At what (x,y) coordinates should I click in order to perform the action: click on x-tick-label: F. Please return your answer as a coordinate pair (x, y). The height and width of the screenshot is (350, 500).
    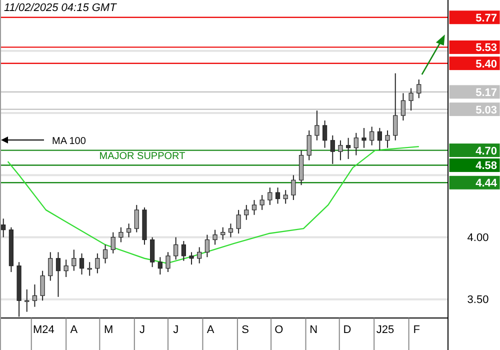
    Looking at the image, I should click on (416, 330).